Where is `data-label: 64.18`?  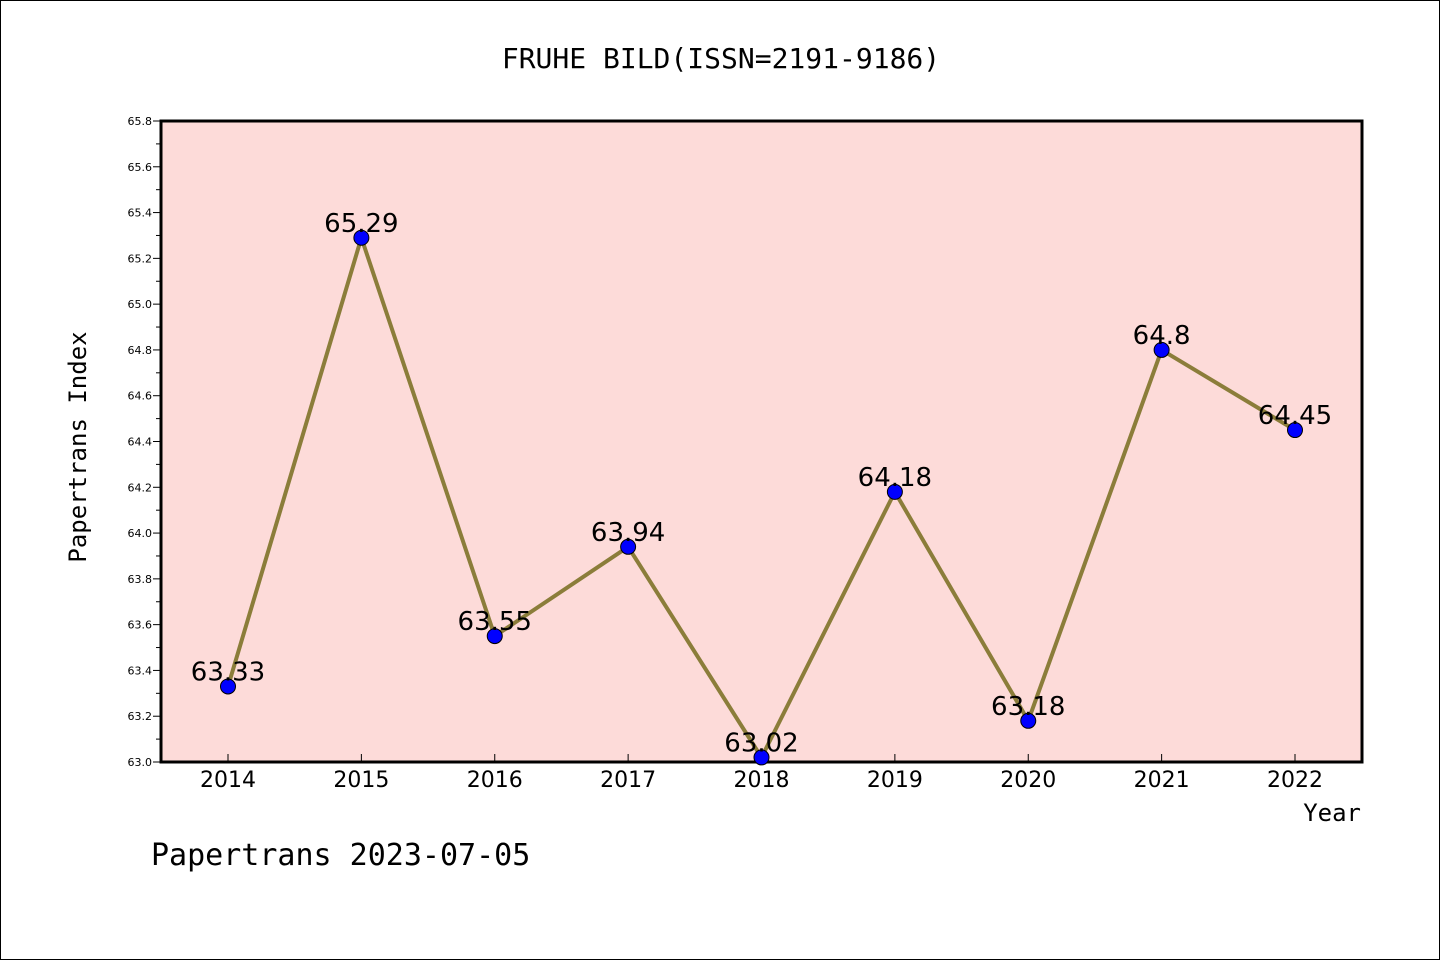 data-label: 64.18 is located at coordinates (895, 478).